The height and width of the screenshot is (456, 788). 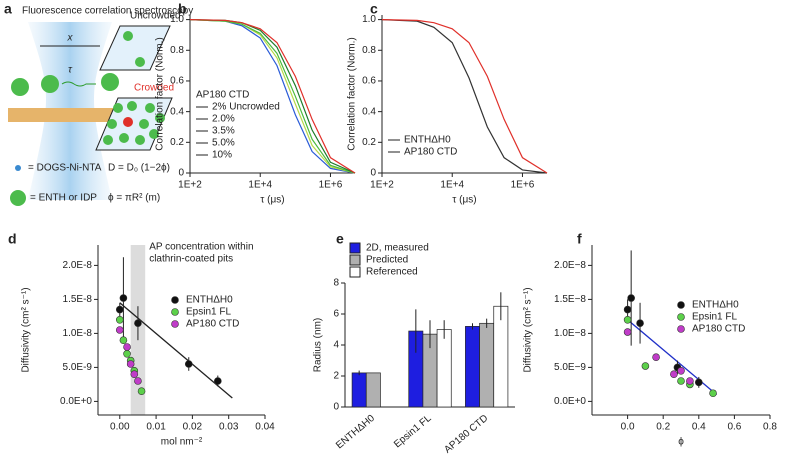 I want to click on y-tick-label: 0.4, so click(x=369, y=111).